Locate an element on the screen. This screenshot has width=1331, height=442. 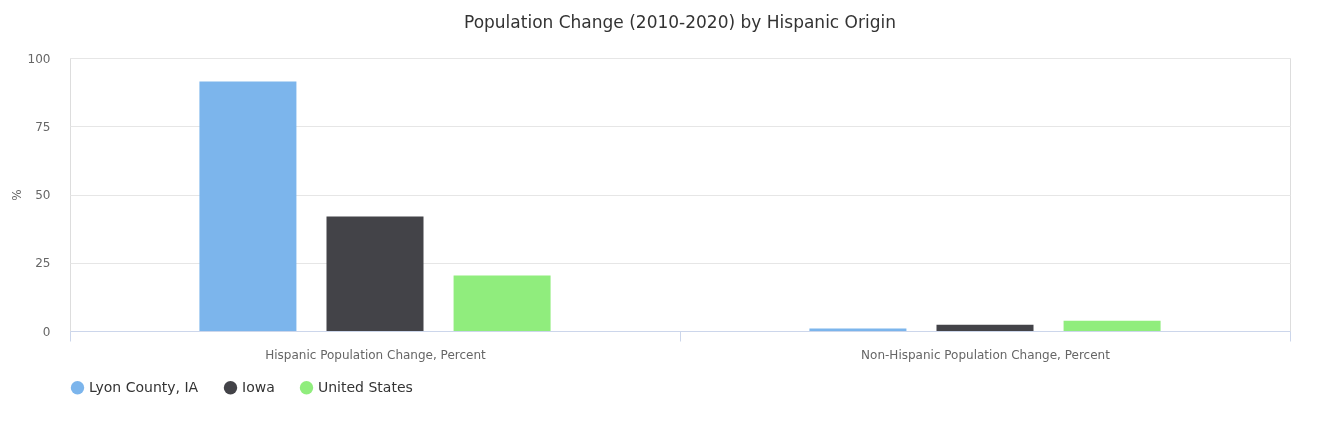
y-tick-label: 25 is located at coordinates (43, 263).